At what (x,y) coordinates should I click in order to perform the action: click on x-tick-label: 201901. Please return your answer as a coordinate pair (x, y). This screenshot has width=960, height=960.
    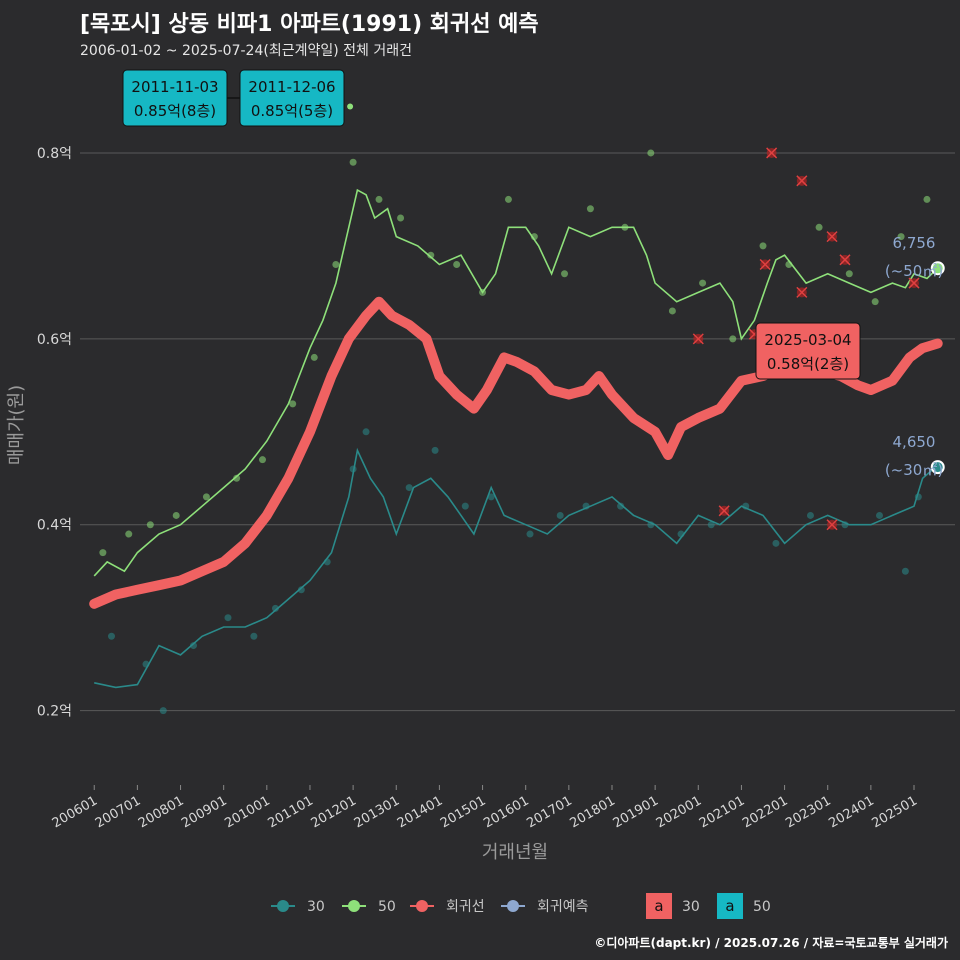
    Looking at the image, I should click on (636, 812).